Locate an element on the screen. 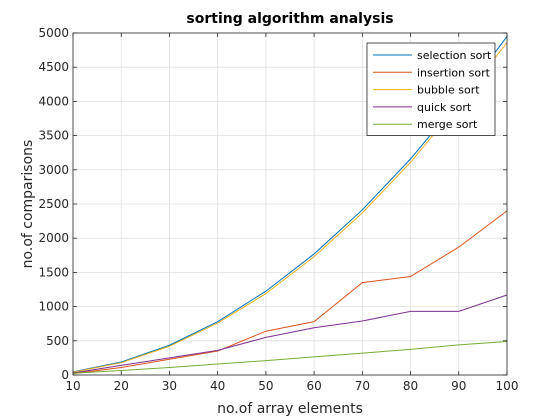 The height and width of the screenshot is (420, 560). chart-title: sorting algorithm analysis is located at coordinates (289, 19).